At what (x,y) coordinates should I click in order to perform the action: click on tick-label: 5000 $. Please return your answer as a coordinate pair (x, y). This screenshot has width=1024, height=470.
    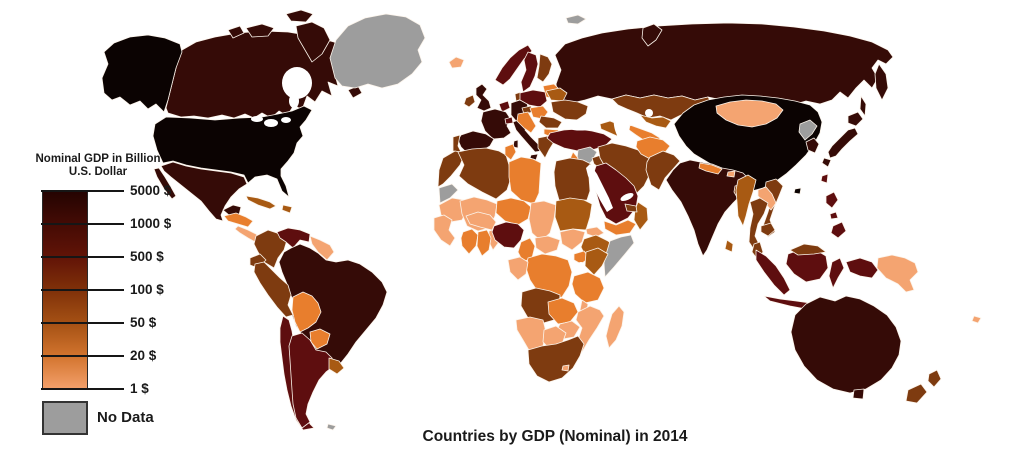
    Looking at the image, I should click on (151, 190).